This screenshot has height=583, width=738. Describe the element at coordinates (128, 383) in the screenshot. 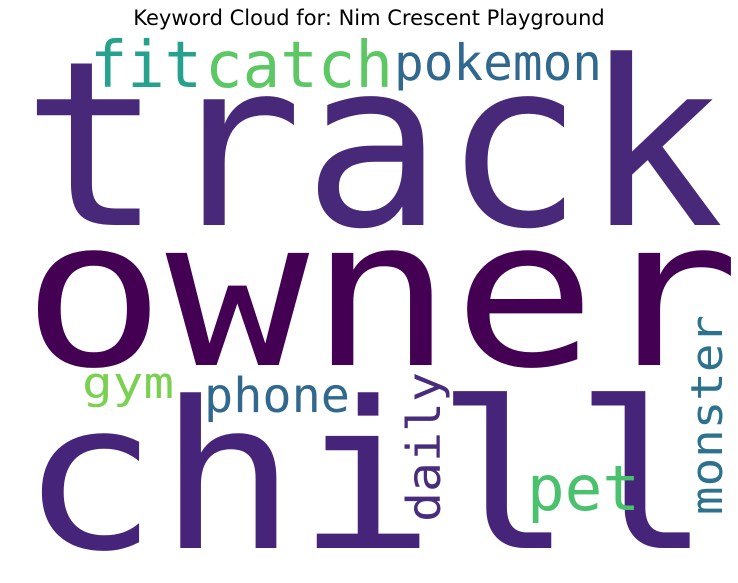

I see `word-gym: gym` at that location.